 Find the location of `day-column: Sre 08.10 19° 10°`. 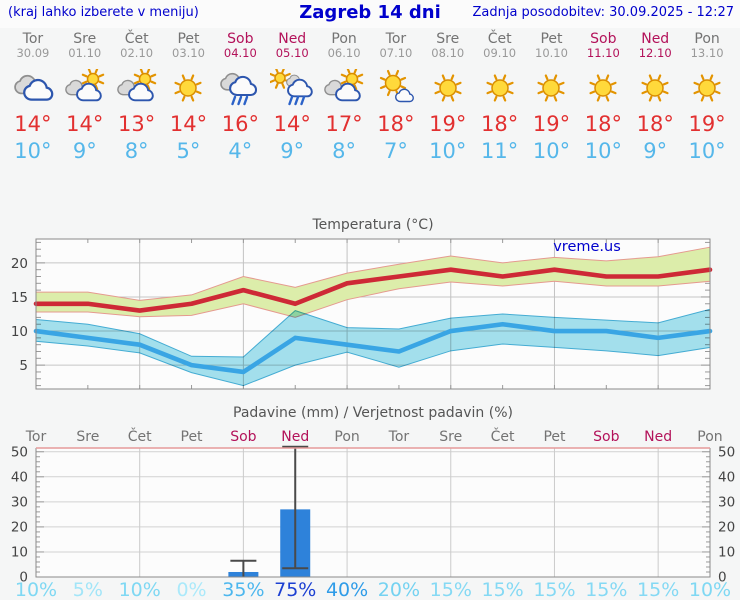

day-column: Sre 08.10 19° 10° is located at coordinates (448, 97).